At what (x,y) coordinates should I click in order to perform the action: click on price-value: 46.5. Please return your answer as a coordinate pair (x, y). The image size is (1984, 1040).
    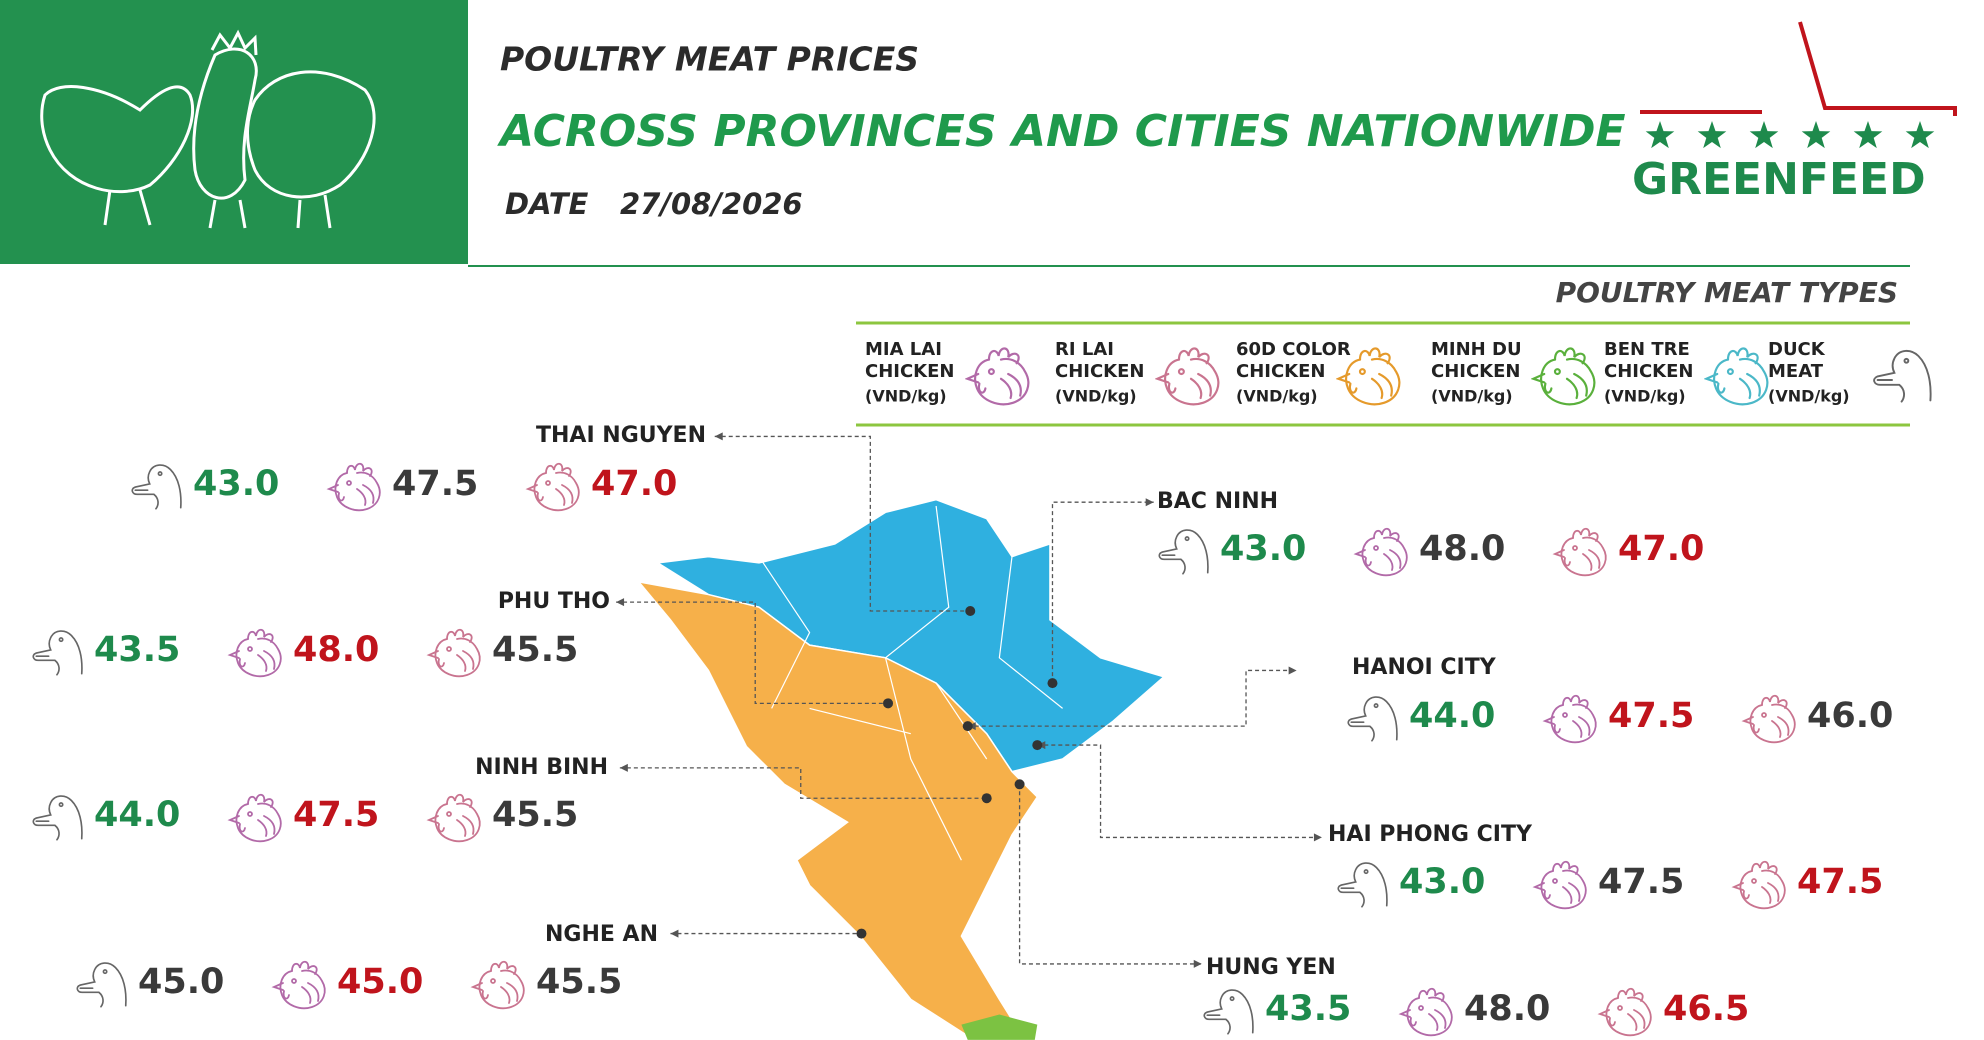
    Looking at the image, I should click on (1706, 1009).